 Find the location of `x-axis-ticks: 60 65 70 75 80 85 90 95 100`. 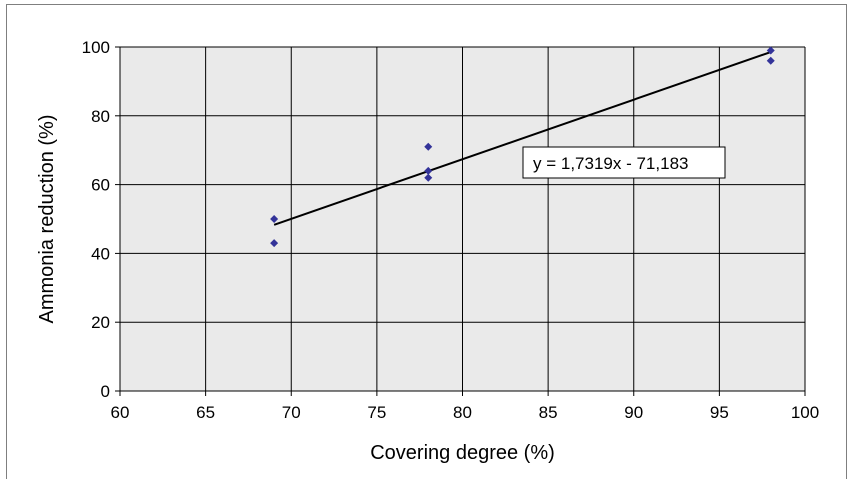

x-axis-ticks: 60 65 70 75 80 85 90 95 100 is located at coordinates (465, 406).